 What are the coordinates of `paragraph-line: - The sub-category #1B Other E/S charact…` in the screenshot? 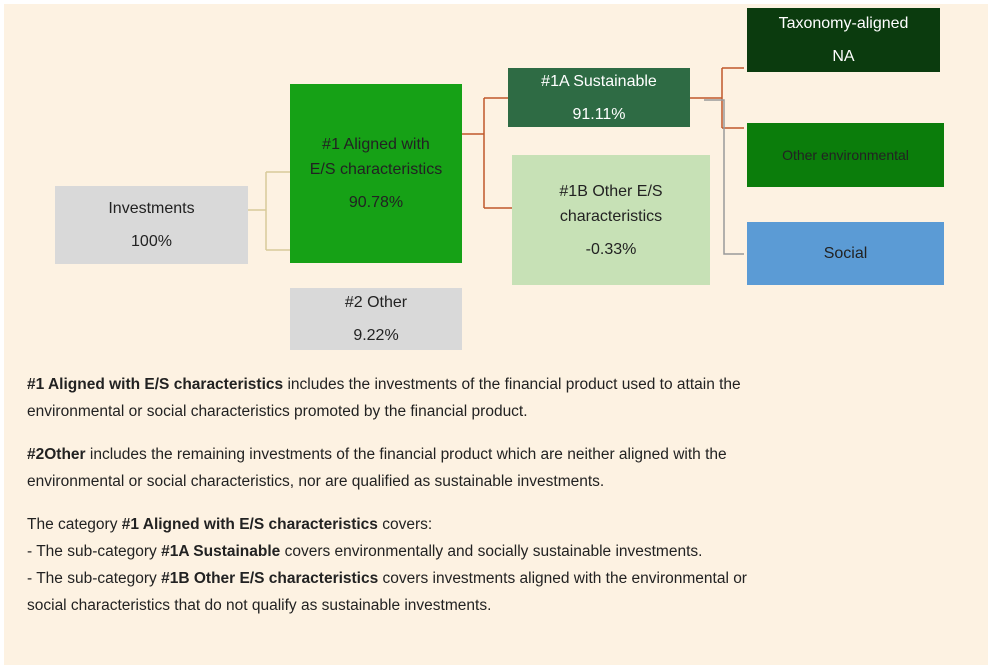 It's located at (387, 578).